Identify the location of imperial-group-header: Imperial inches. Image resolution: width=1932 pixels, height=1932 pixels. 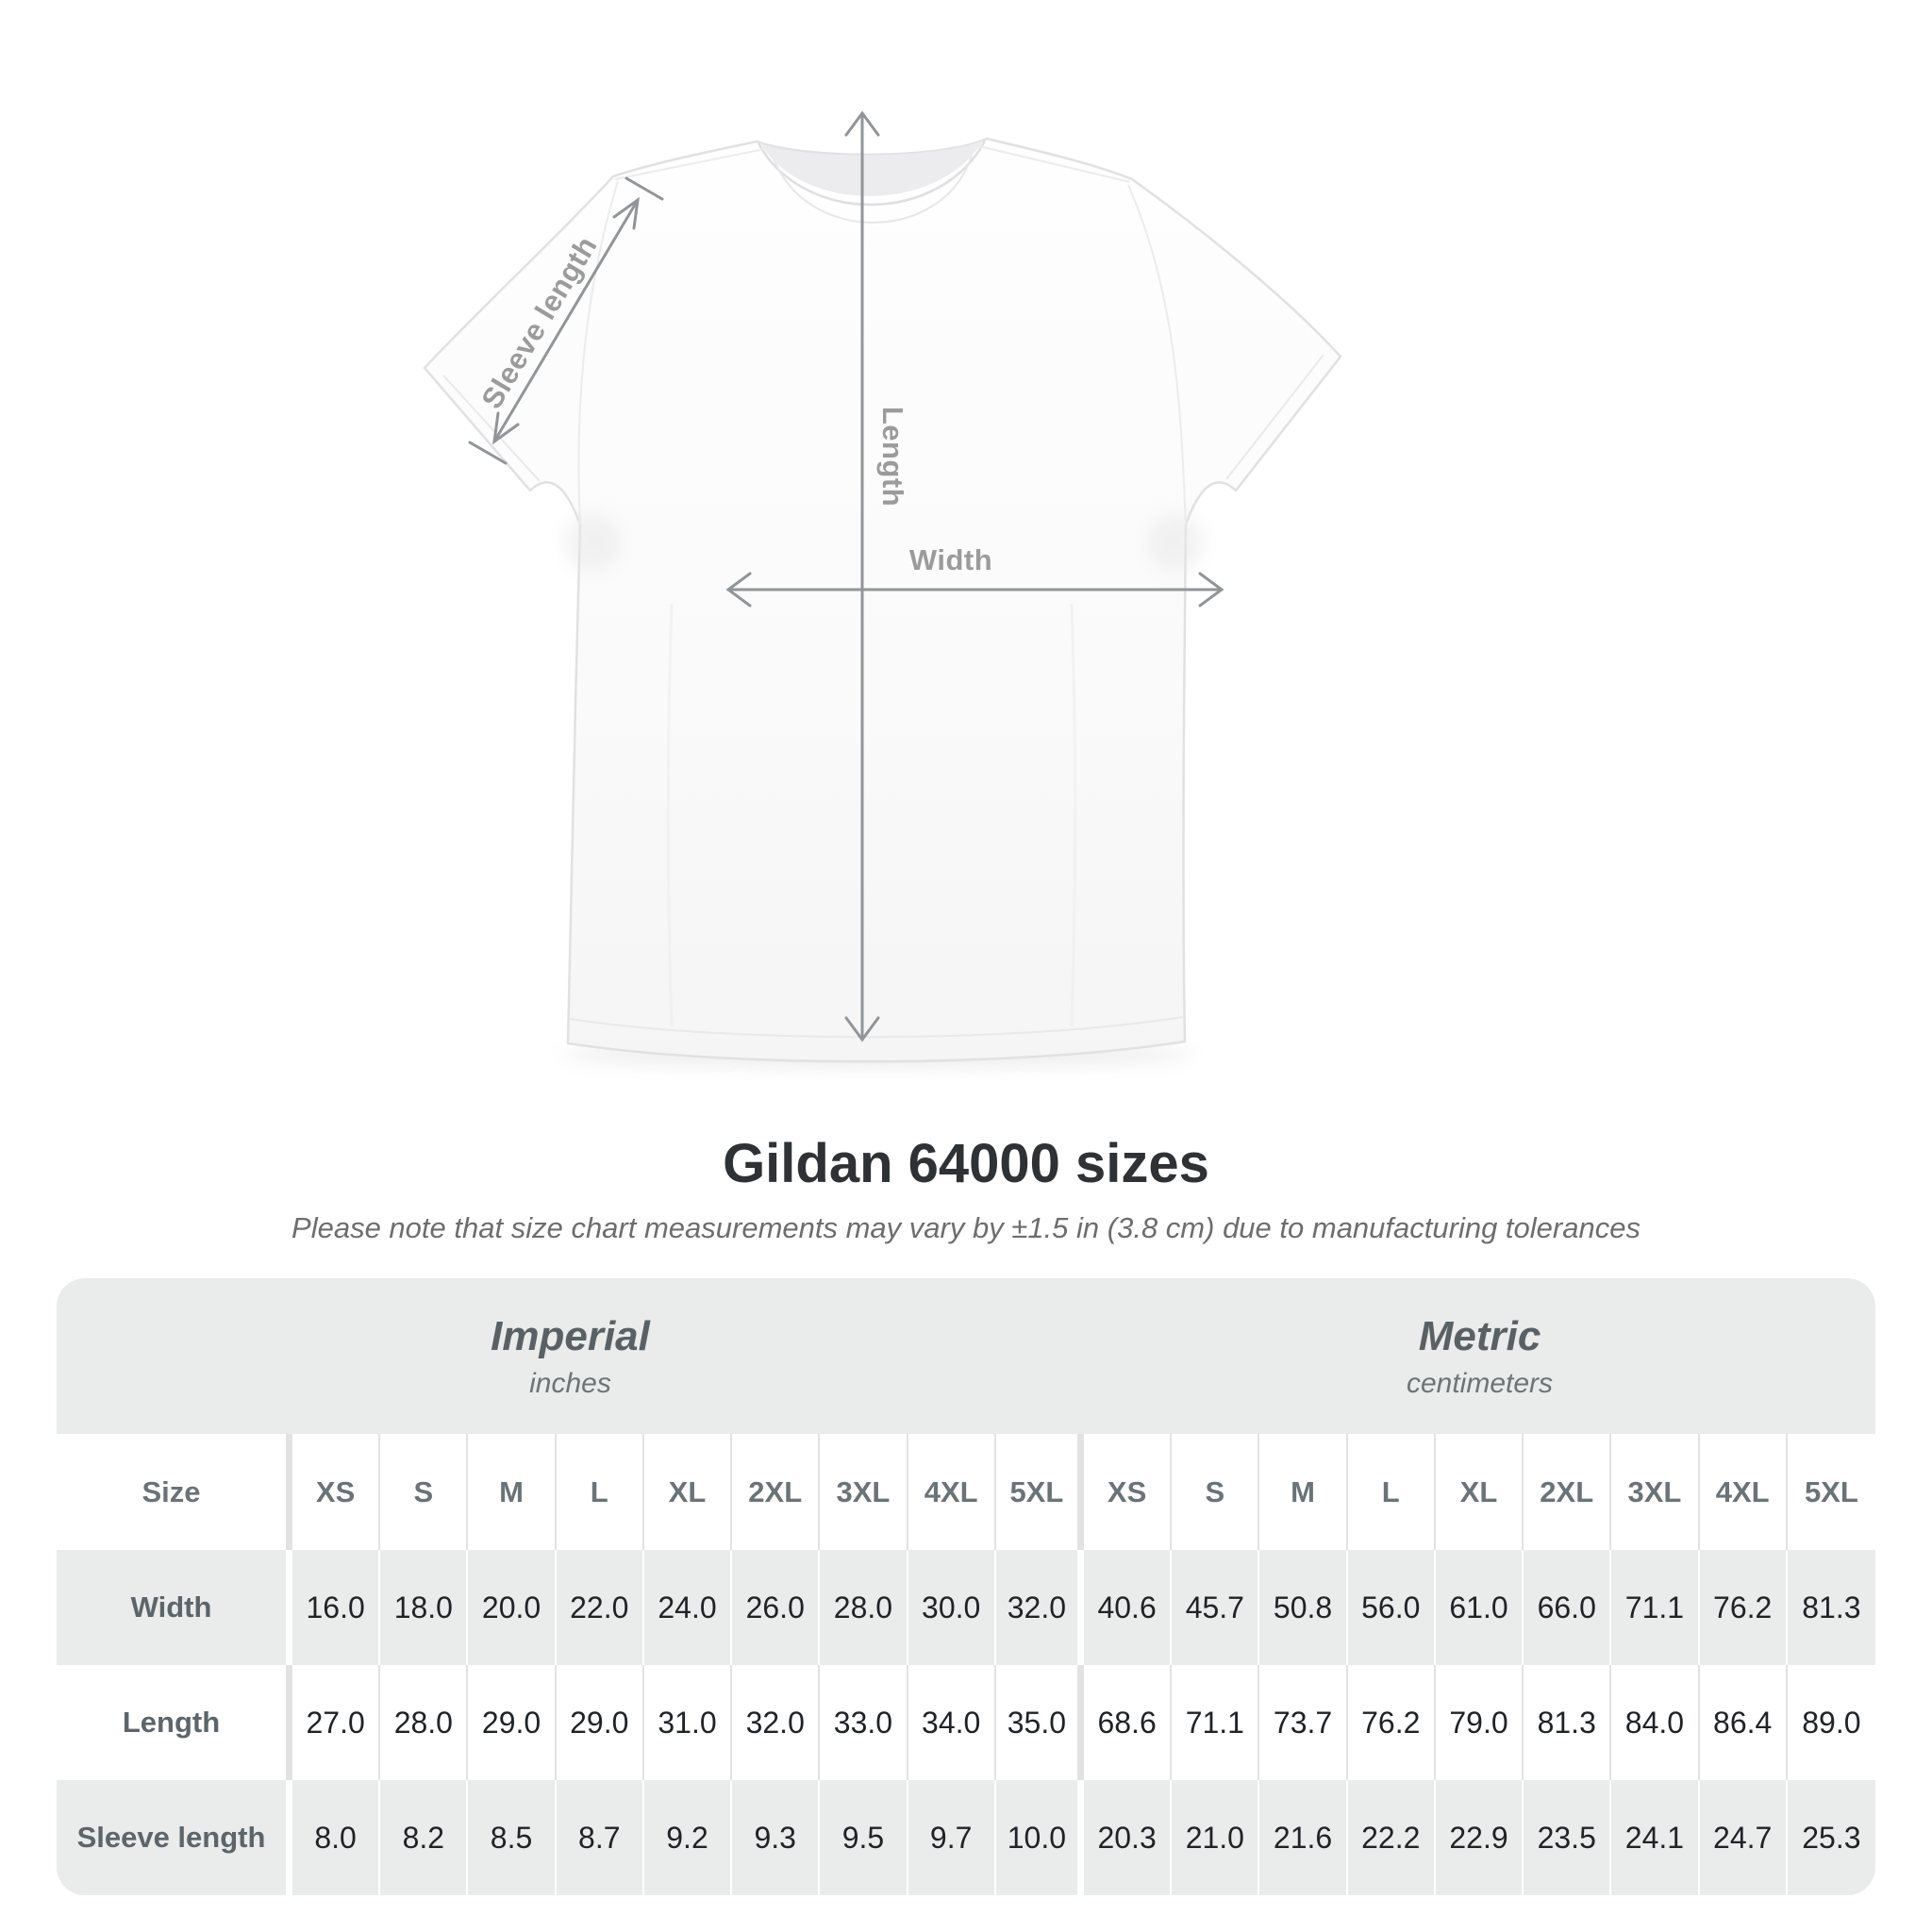
(571, 1356).